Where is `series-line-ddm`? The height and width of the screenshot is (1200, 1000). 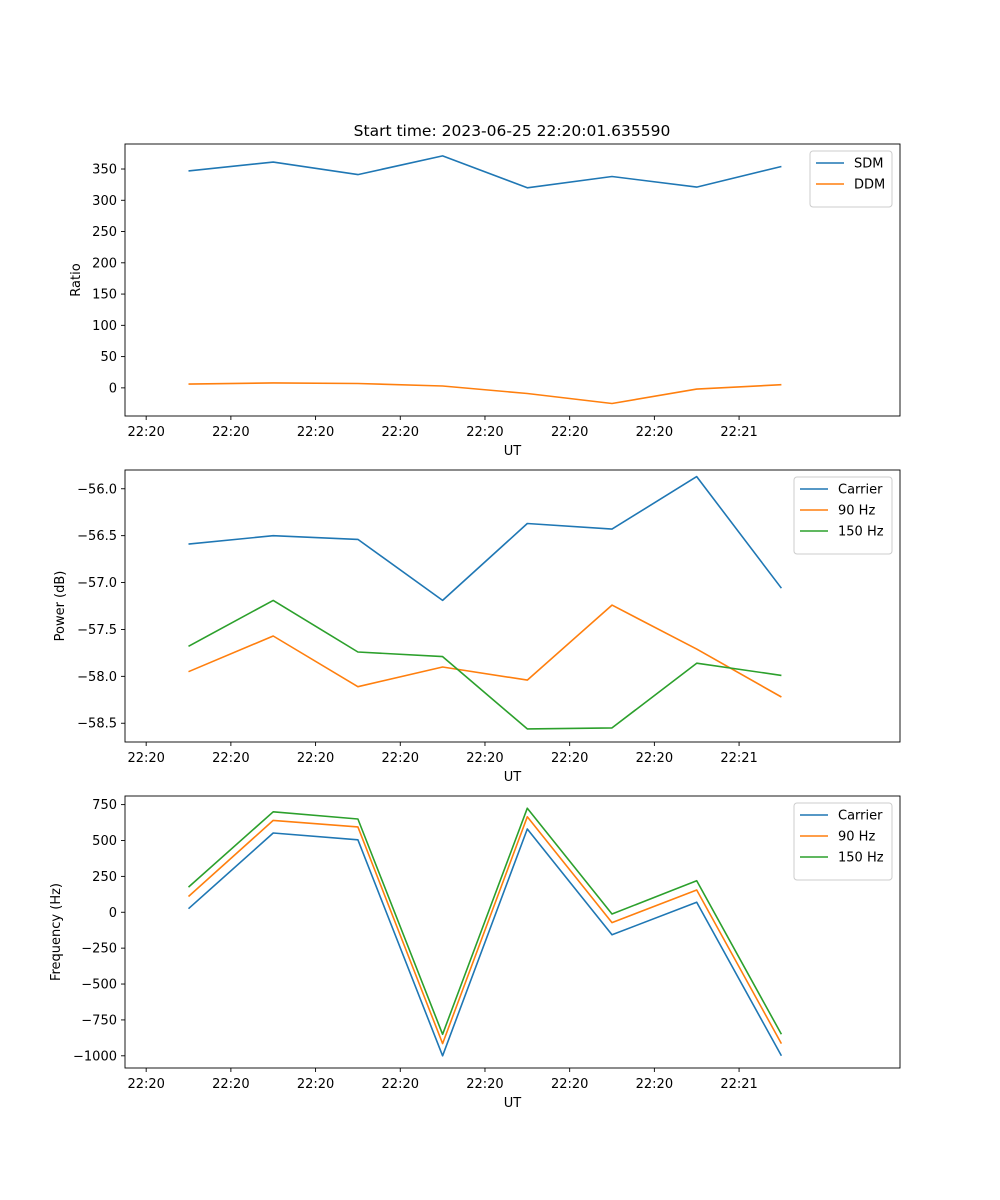
series-line-ddm is located at coordinates (485, 393).